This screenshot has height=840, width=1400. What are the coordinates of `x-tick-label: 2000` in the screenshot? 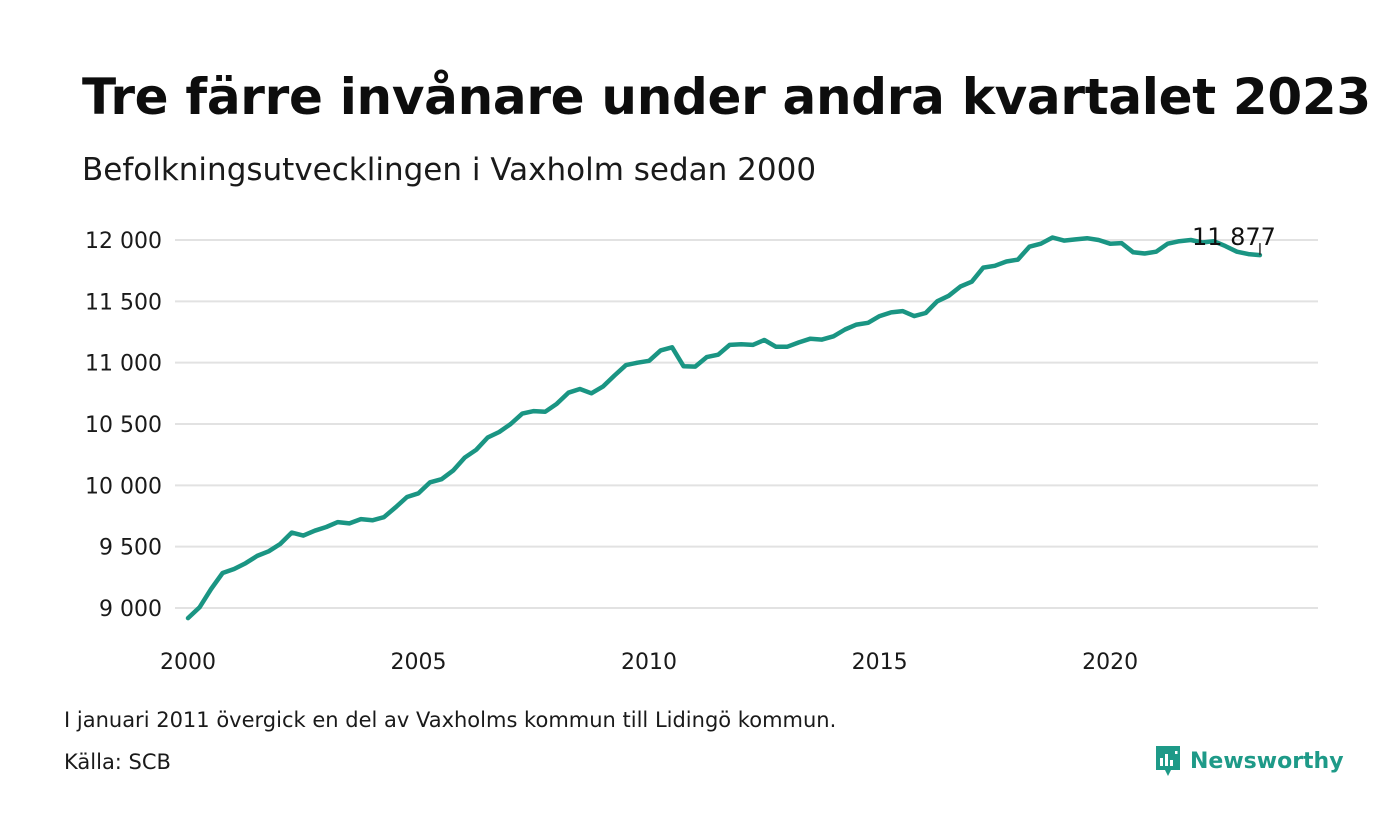 It's located at (188, 662).